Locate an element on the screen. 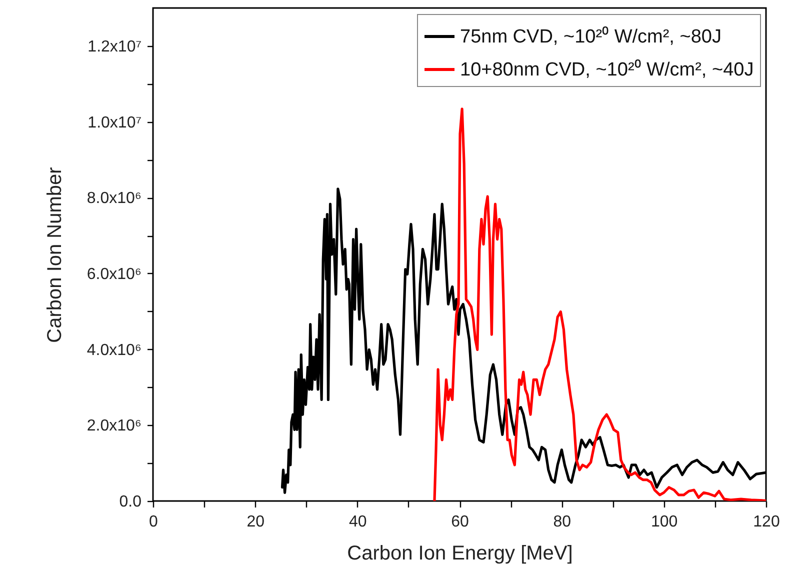  legend-label: 75nm CVD, ~10²⁰ W/cm², ~80J is located at coordinates (591, 37).